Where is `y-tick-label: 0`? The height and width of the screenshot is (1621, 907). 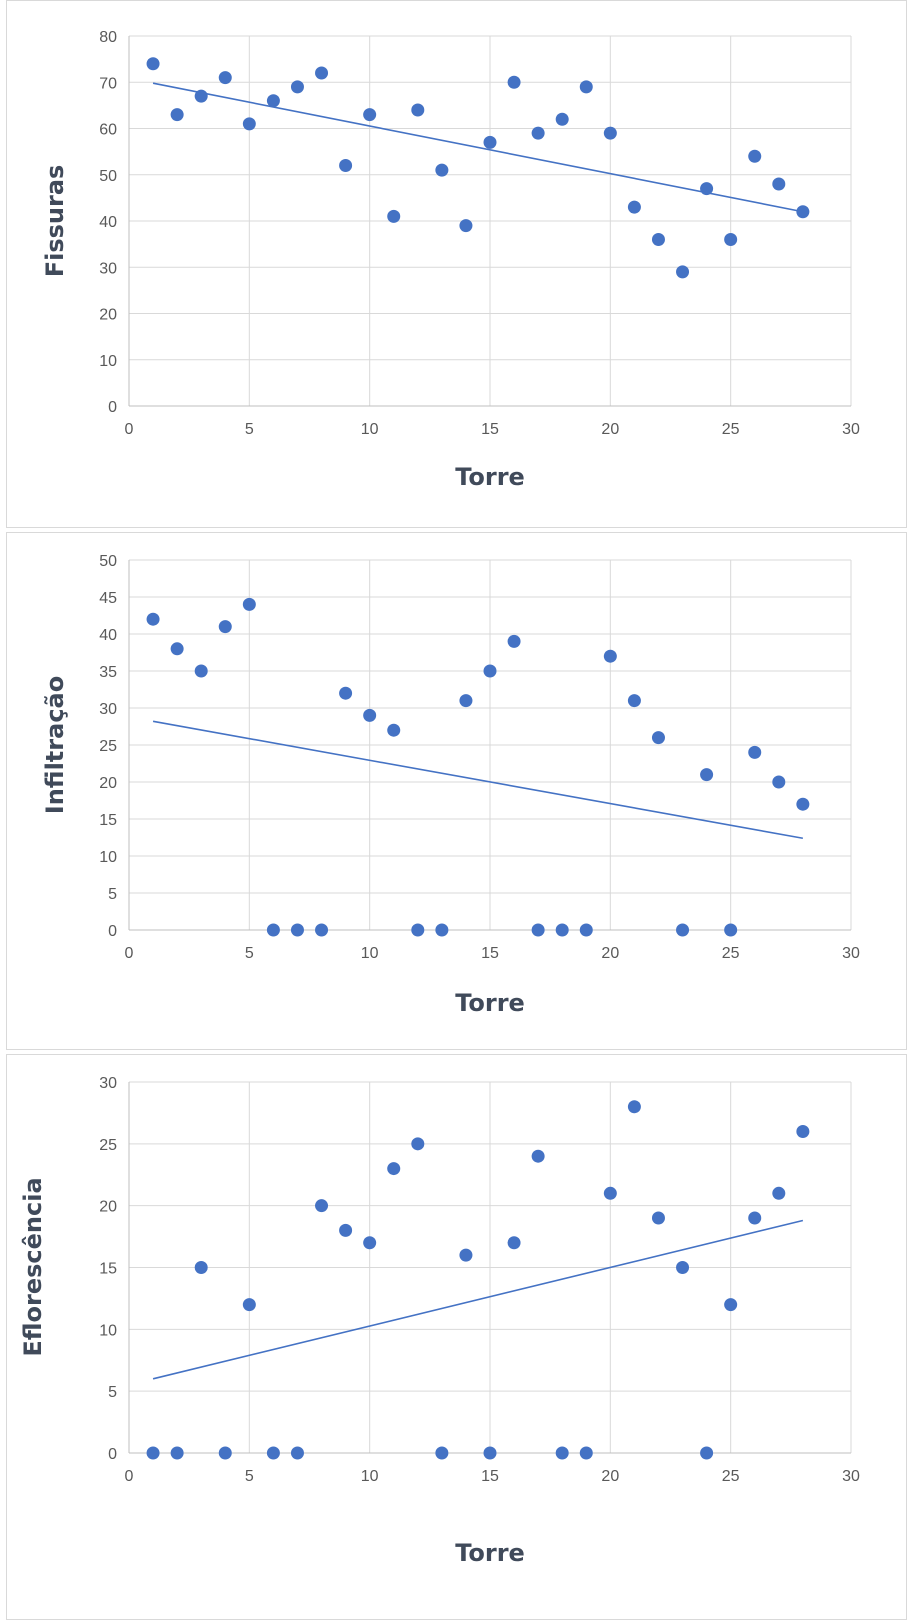 y-tick-label: 0 is located at coordinates (112, 931).